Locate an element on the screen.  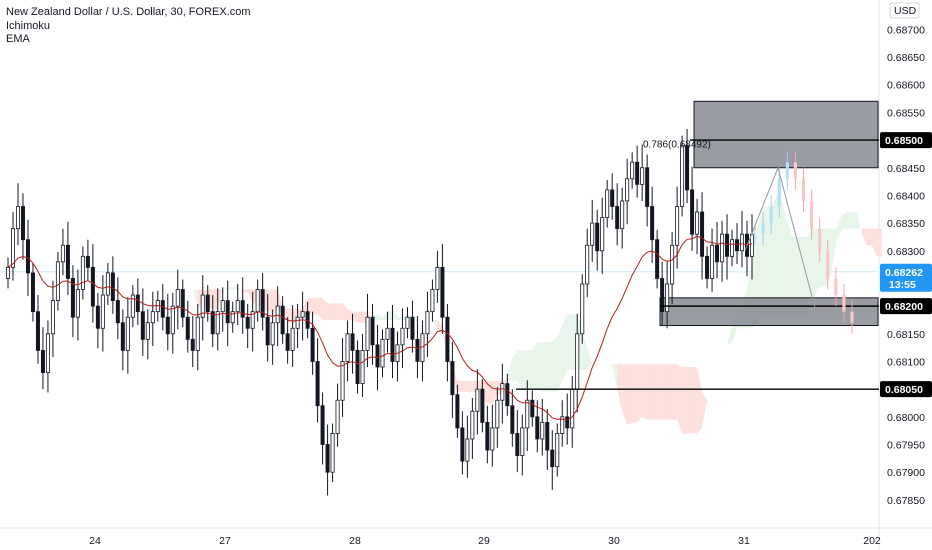
indicator-ema: EMA is located at coordinates (18, 39).